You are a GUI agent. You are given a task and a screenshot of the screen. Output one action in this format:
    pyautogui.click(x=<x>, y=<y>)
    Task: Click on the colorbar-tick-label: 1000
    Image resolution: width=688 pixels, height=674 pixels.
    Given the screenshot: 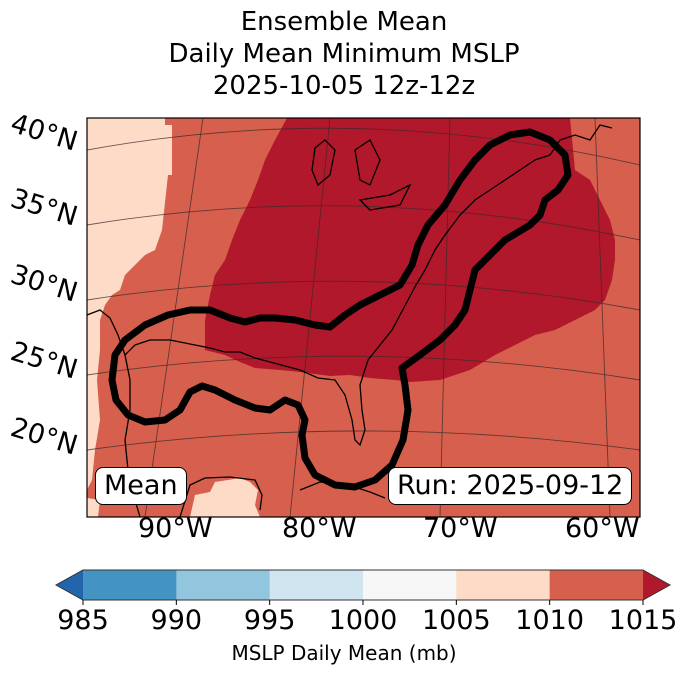 What is the action you would take?
    pyautogui.click(x=363, y=620)
    